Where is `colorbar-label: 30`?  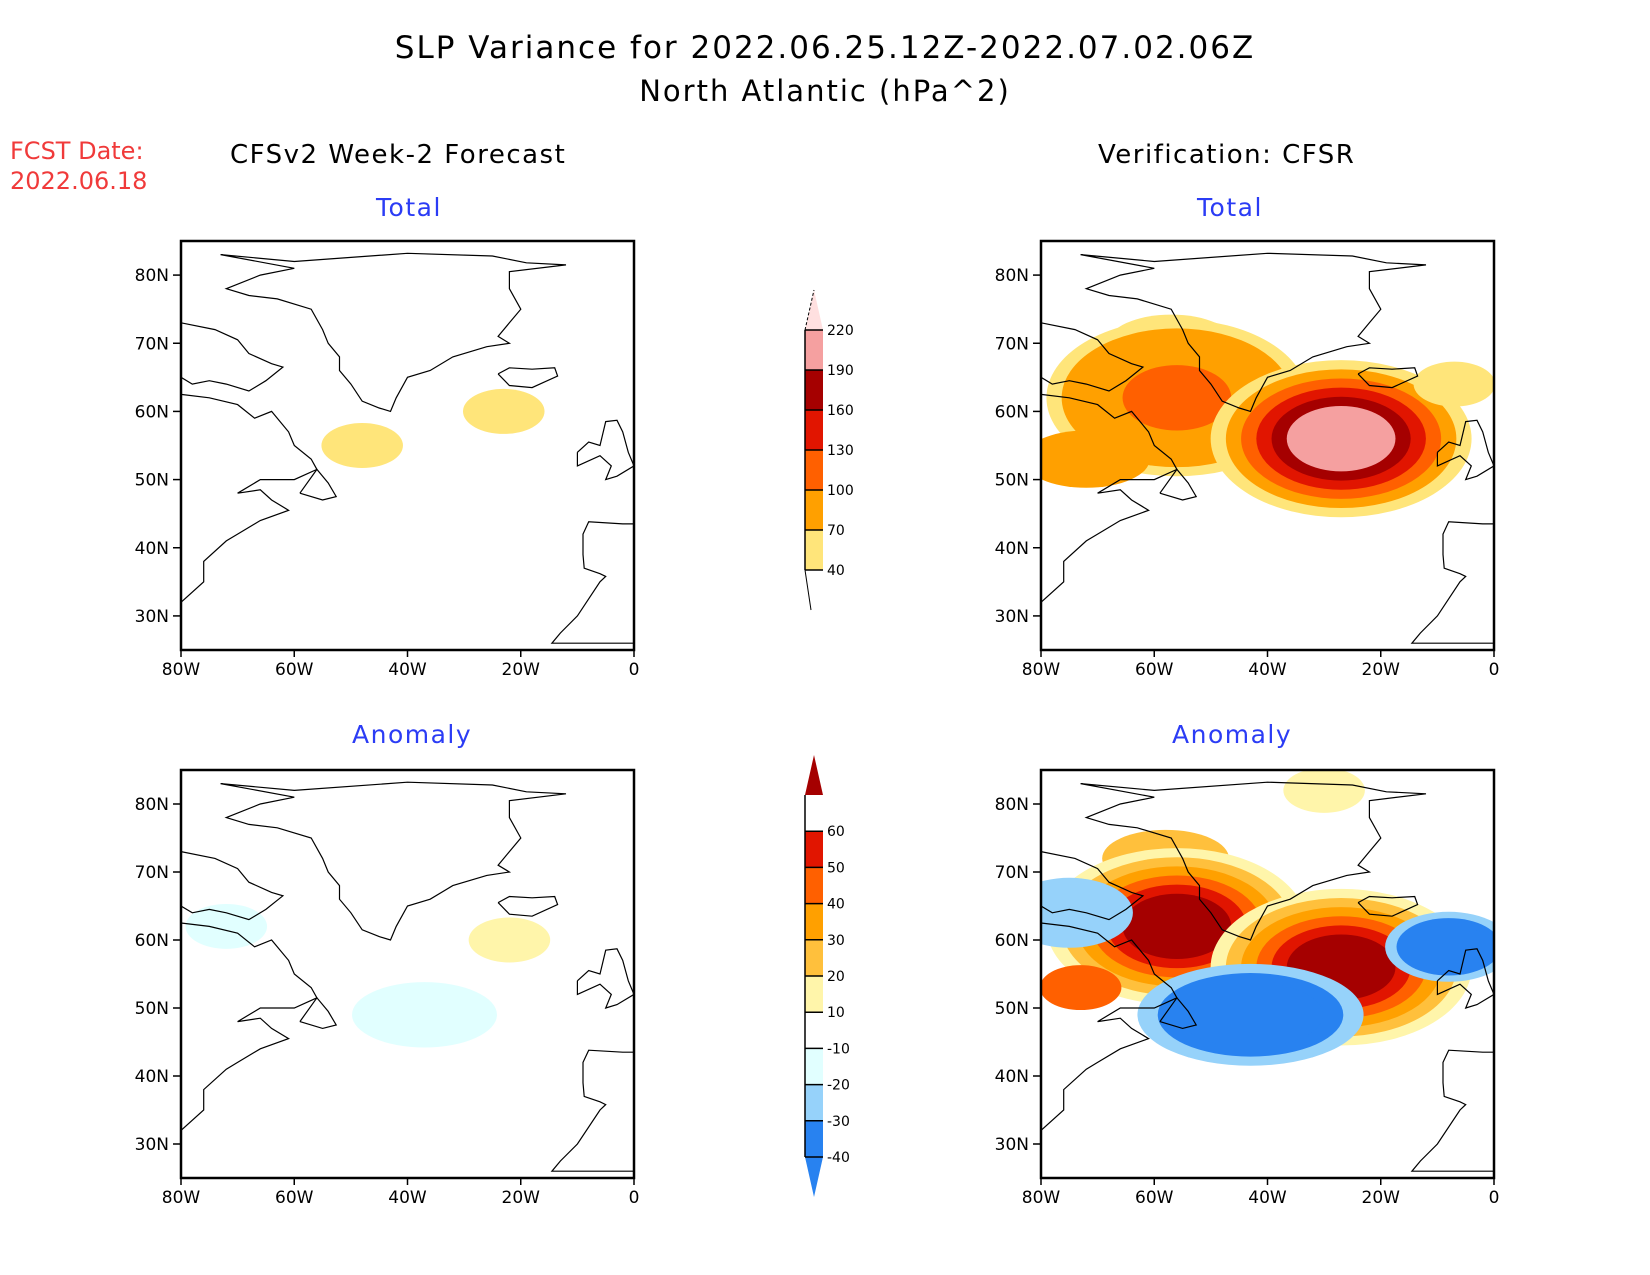
colorbar-label: 30 is located at coordinates (836, 941).